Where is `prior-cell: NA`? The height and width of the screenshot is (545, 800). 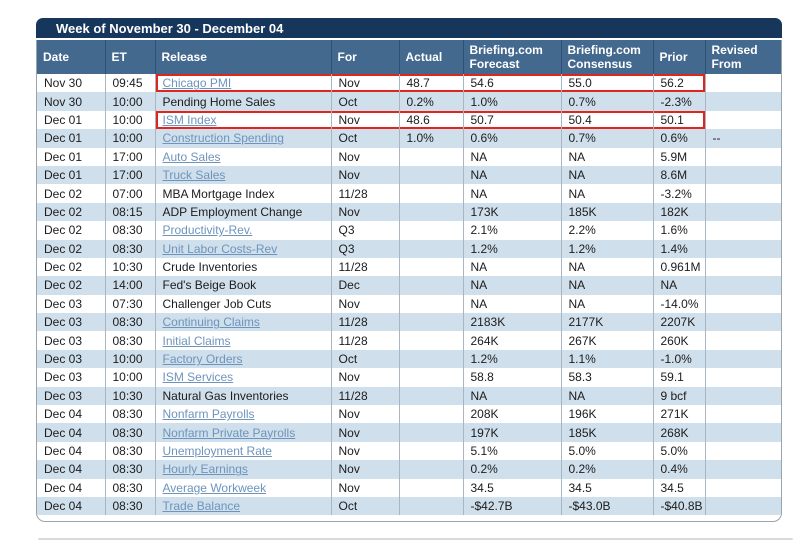
prior-cell: NA is located at coordinates (679, 285).